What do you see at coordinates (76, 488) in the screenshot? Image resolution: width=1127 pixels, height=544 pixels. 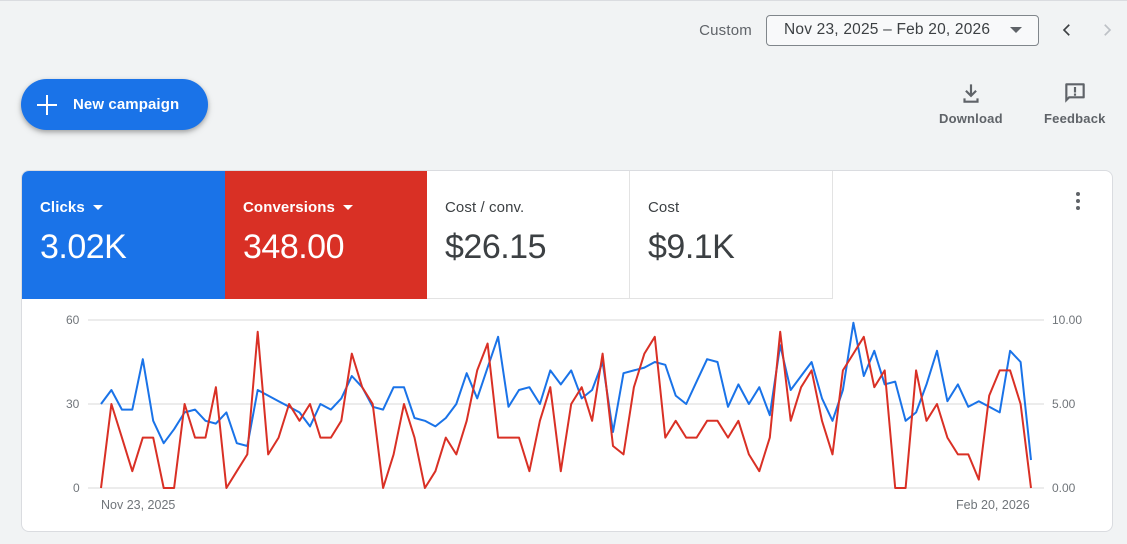 I see `left-axis-tick: 0` at bounding box center [76, 488].